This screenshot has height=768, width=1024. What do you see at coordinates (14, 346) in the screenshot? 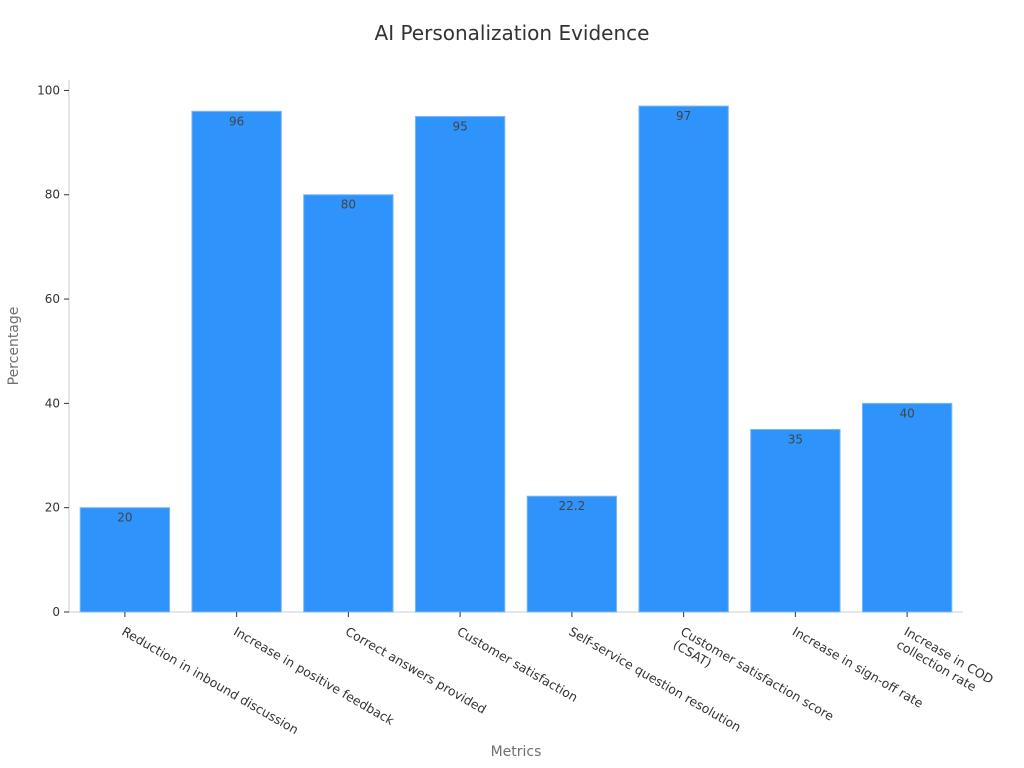
I see `y-axis-title: Percentage` at bounding box center [14, 346].